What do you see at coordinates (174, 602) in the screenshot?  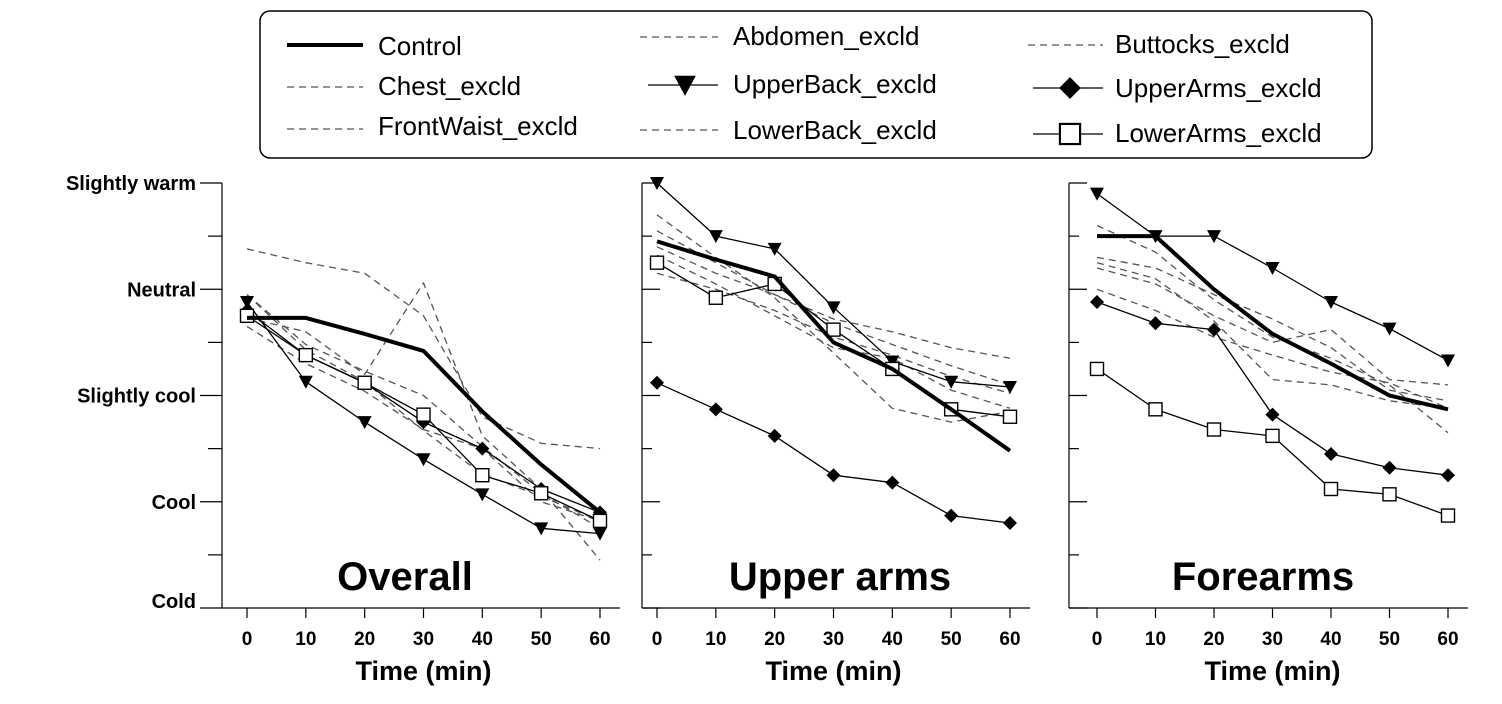 I see `y-tick-label: Cold` at bounding box center [174, 602].